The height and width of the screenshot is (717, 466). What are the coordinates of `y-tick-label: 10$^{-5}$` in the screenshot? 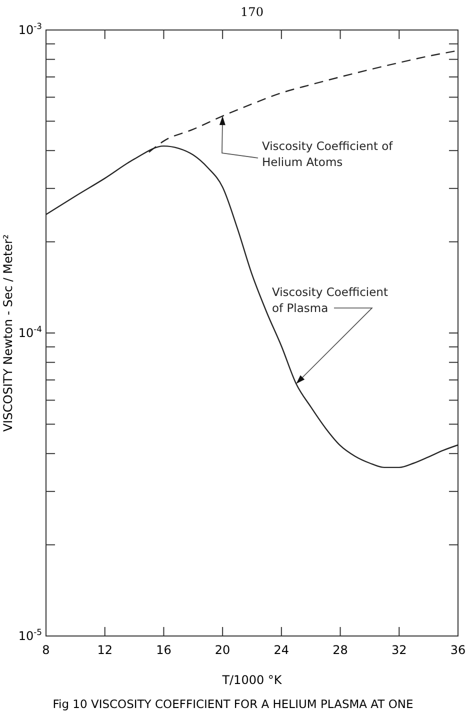 It's located at (30, 635).